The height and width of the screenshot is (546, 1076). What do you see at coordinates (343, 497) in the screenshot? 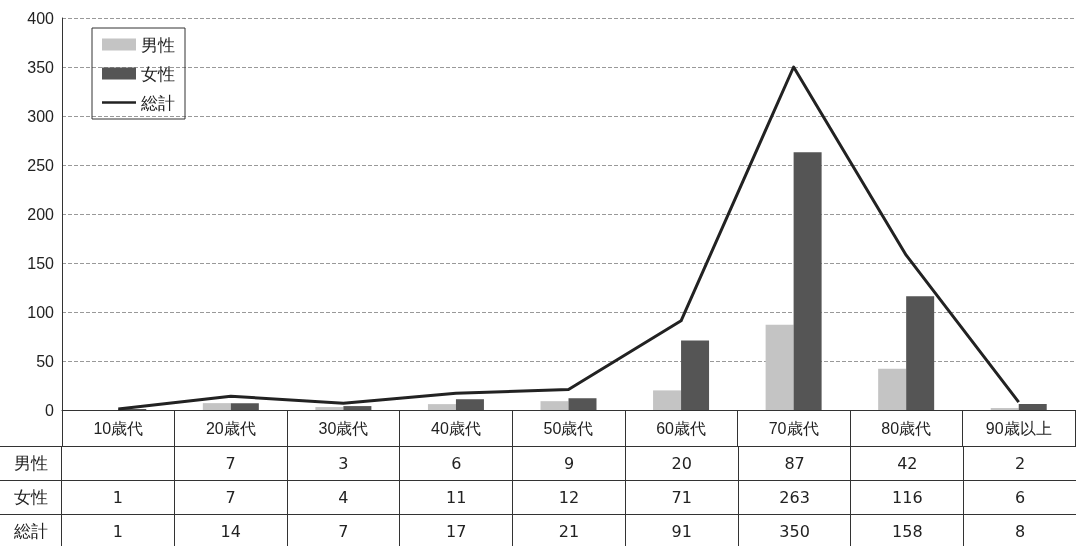
I see `data-label: 4` at bounding box center [343, 497].